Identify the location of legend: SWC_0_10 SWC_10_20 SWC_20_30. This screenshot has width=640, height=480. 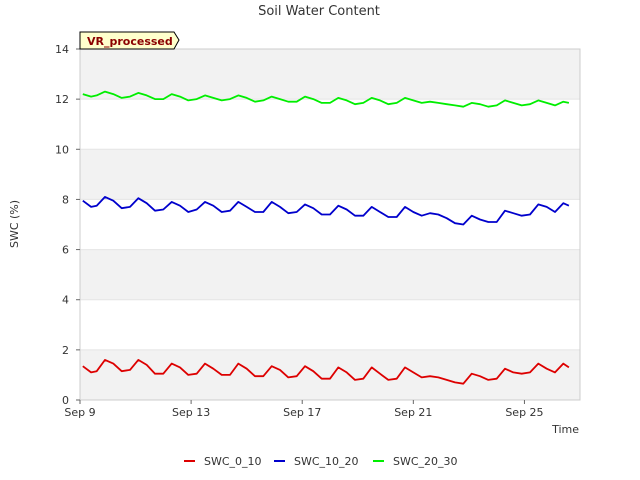
(321, 461).